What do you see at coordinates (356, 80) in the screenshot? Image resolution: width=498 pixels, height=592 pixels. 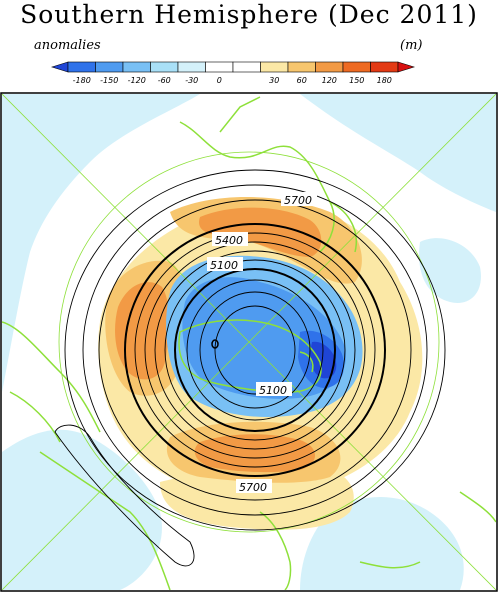 I see `colorbar-tick-label: 150` at bounding box center [356, 80].